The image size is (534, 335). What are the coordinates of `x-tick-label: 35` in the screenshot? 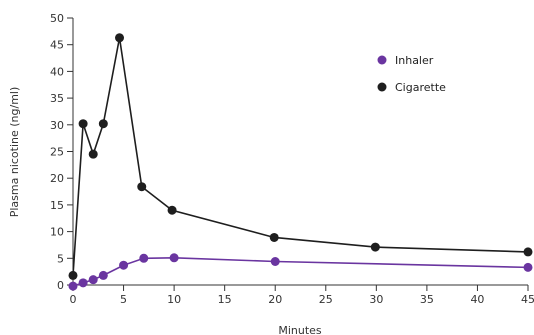 It's located at (427, 299).